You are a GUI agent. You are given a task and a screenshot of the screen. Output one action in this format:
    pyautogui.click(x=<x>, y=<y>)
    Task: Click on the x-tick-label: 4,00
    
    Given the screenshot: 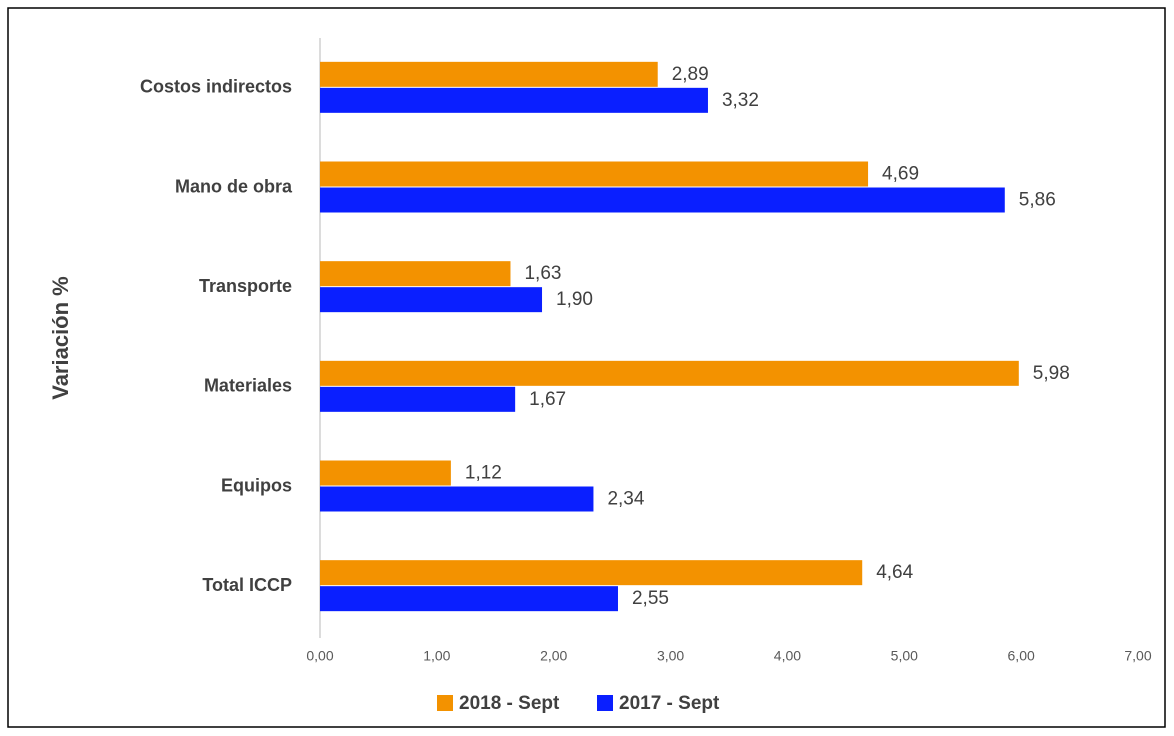 What is the action you would take?
    pyautogui.click(x=787, y=656)
    